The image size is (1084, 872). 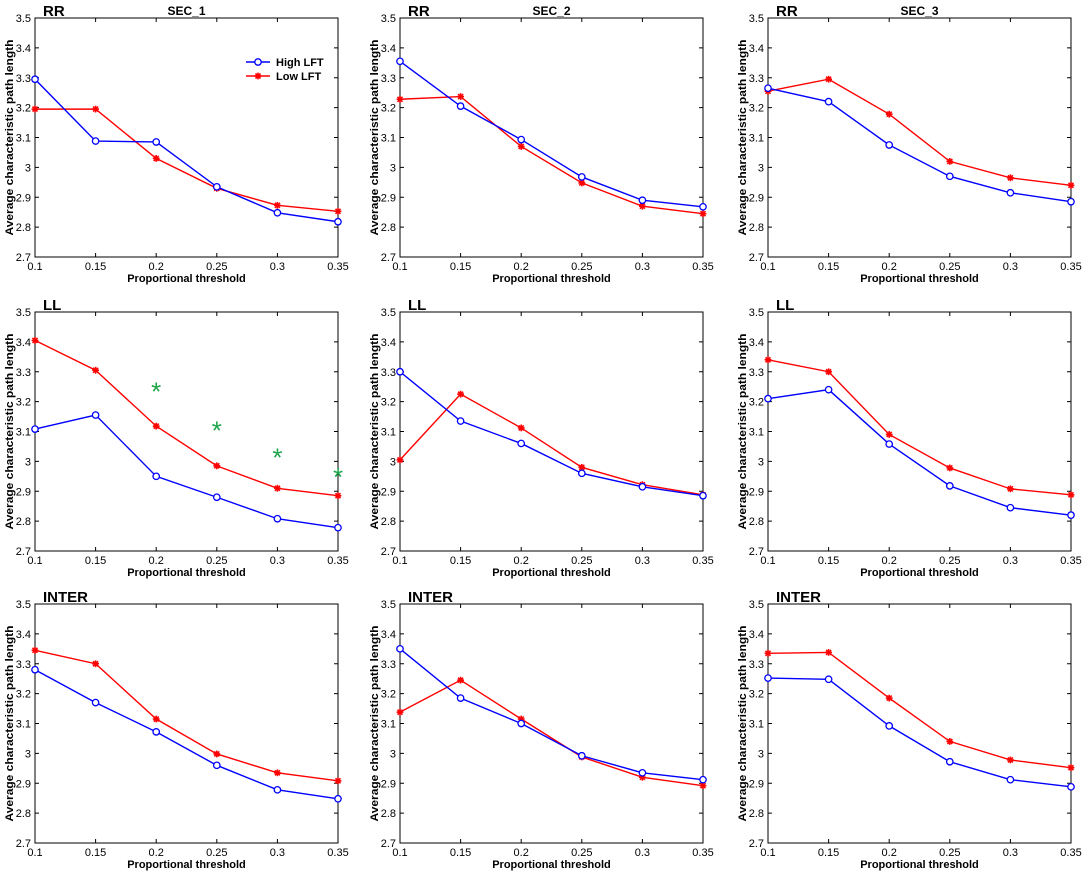 What do you see at coordinates (54, 11) in the screenshot?
I see `panel-row-title: RR` at bounding box center [54, 11].